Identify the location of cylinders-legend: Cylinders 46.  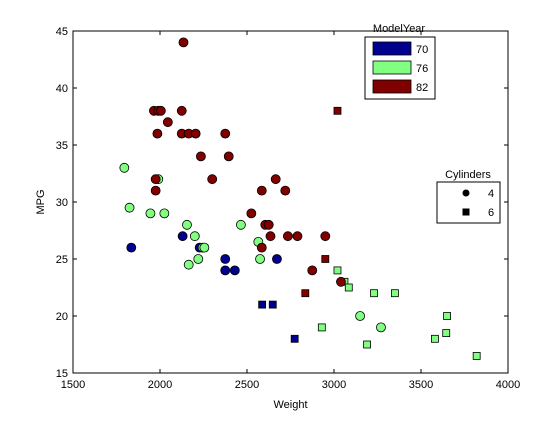
(468, 196).